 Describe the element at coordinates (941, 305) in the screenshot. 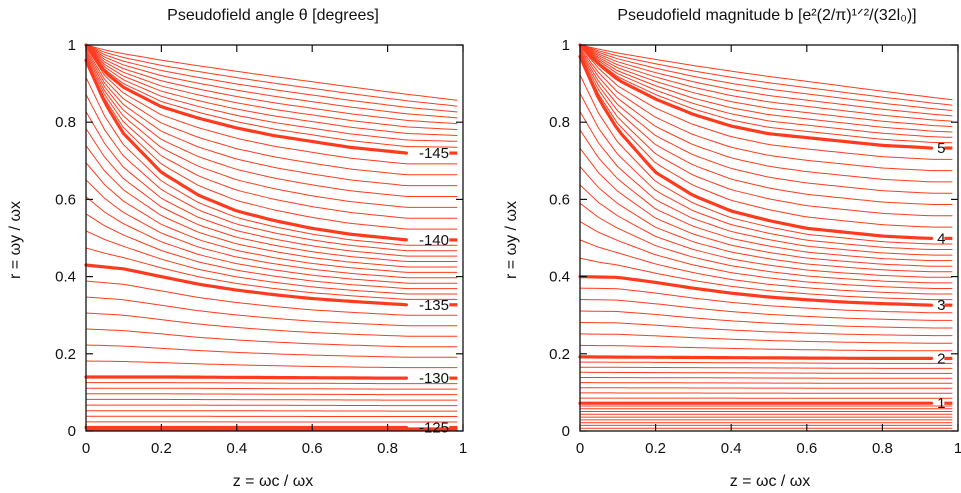

I see `contour-label: 3` at that location.